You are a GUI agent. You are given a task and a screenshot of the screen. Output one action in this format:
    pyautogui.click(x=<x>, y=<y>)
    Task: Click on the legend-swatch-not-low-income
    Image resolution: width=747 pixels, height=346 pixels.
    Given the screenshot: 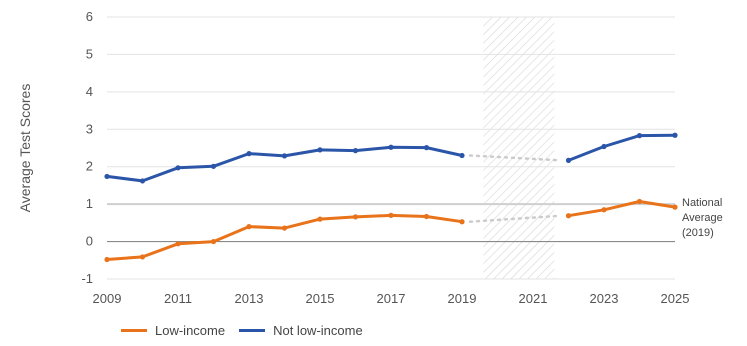 What is the action you would take?
    pyautogui.click(x=252, y=330)
    